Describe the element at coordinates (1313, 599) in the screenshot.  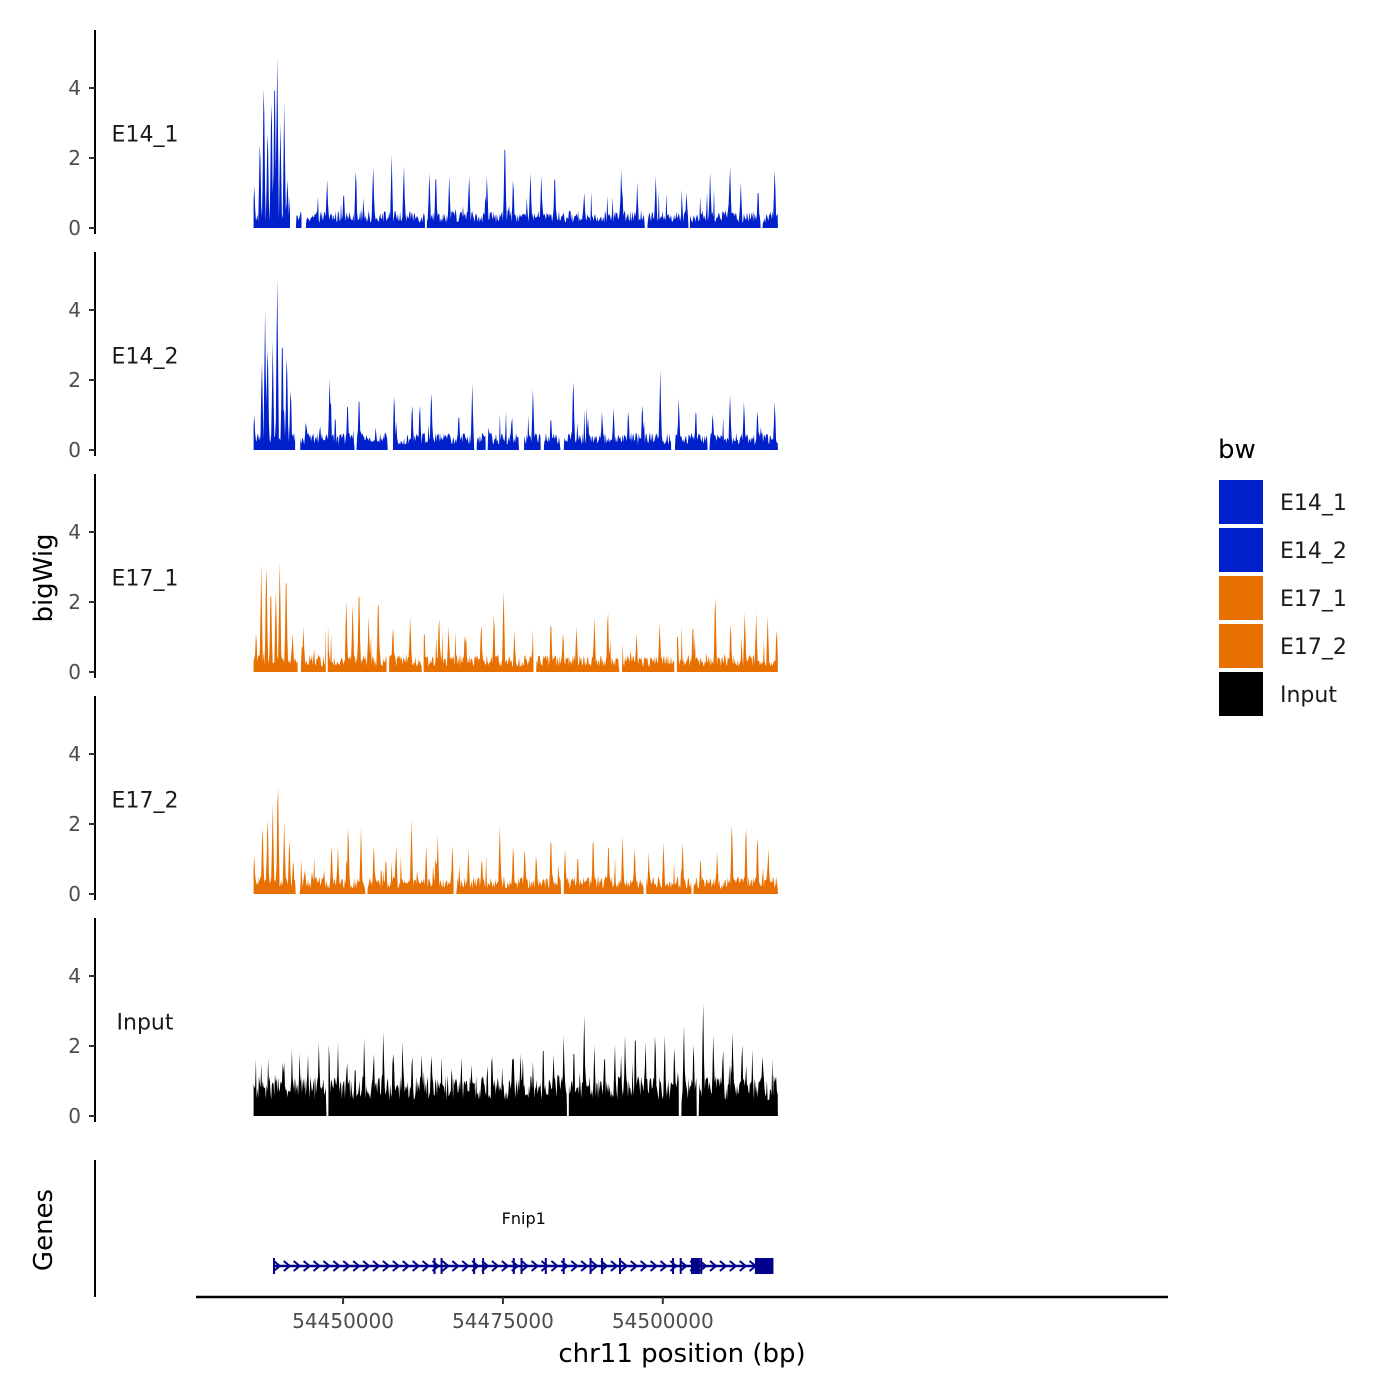
I see `legend-label: E17_1` at that location.